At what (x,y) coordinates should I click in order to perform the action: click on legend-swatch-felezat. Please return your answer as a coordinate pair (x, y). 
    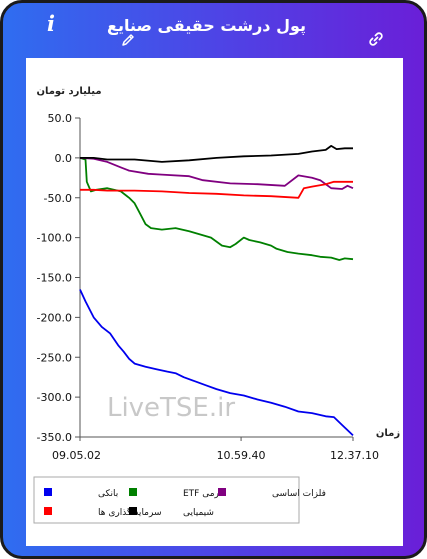
    Looking at the image, I should click on (222, 492).